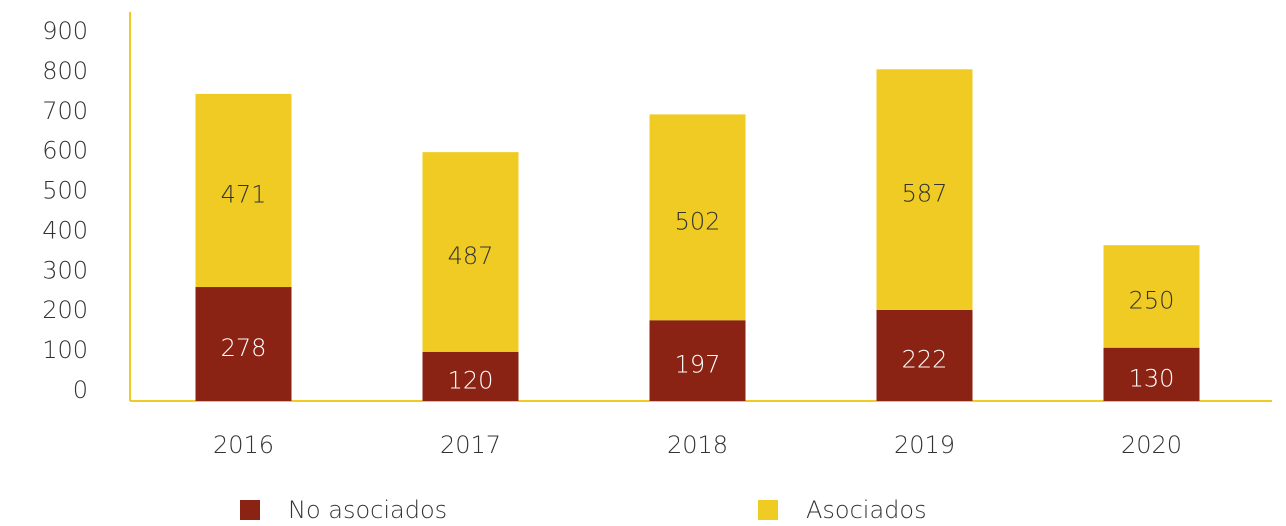  What do you see at coordinates (65, 270) in the screenshot?
I see `y-tick-label: 300` at bounding box center [65, 270].